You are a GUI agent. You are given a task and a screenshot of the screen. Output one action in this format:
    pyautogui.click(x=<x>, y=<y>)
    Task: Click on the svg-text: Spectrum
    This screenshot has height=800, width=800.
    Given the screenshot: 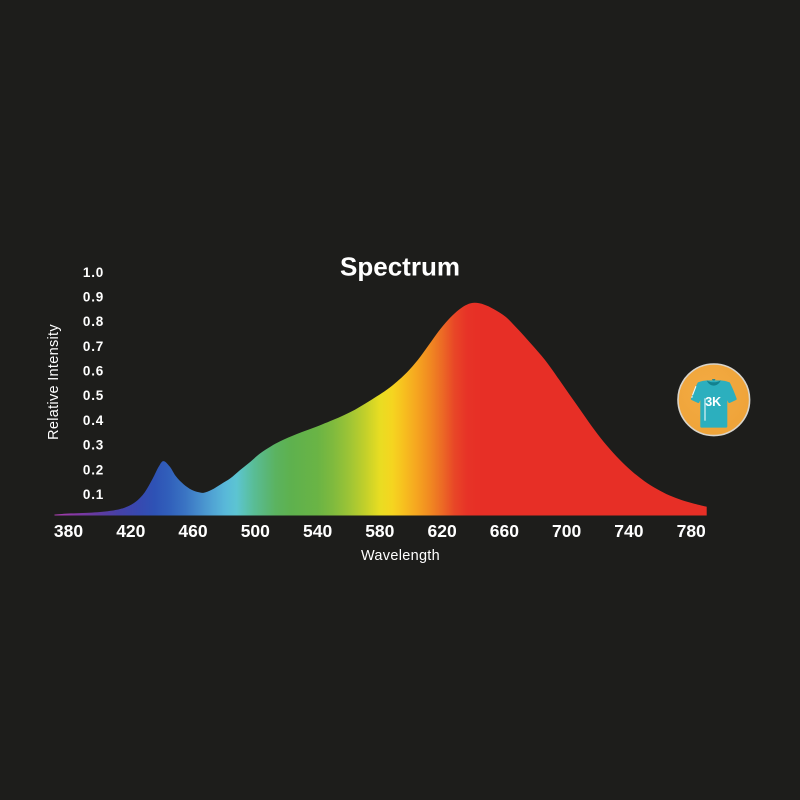 What is the action you would take?
    pyautogui.click(x=400, y=267)
    